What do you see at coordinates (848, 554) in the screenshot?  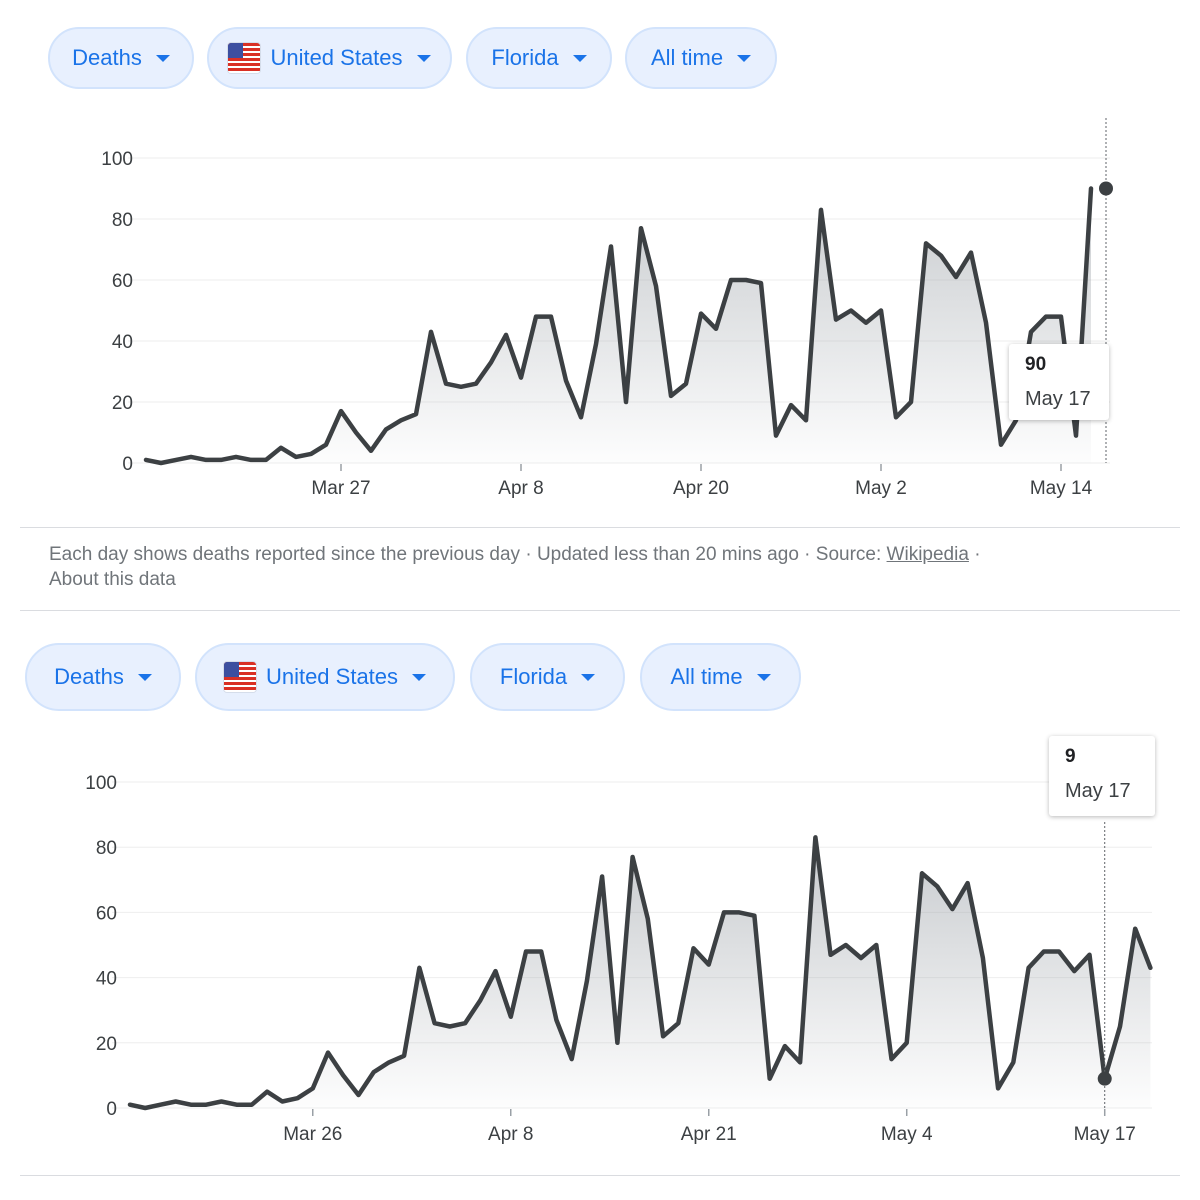 I see `source-label: Source:` at bounding box center [848, 554].